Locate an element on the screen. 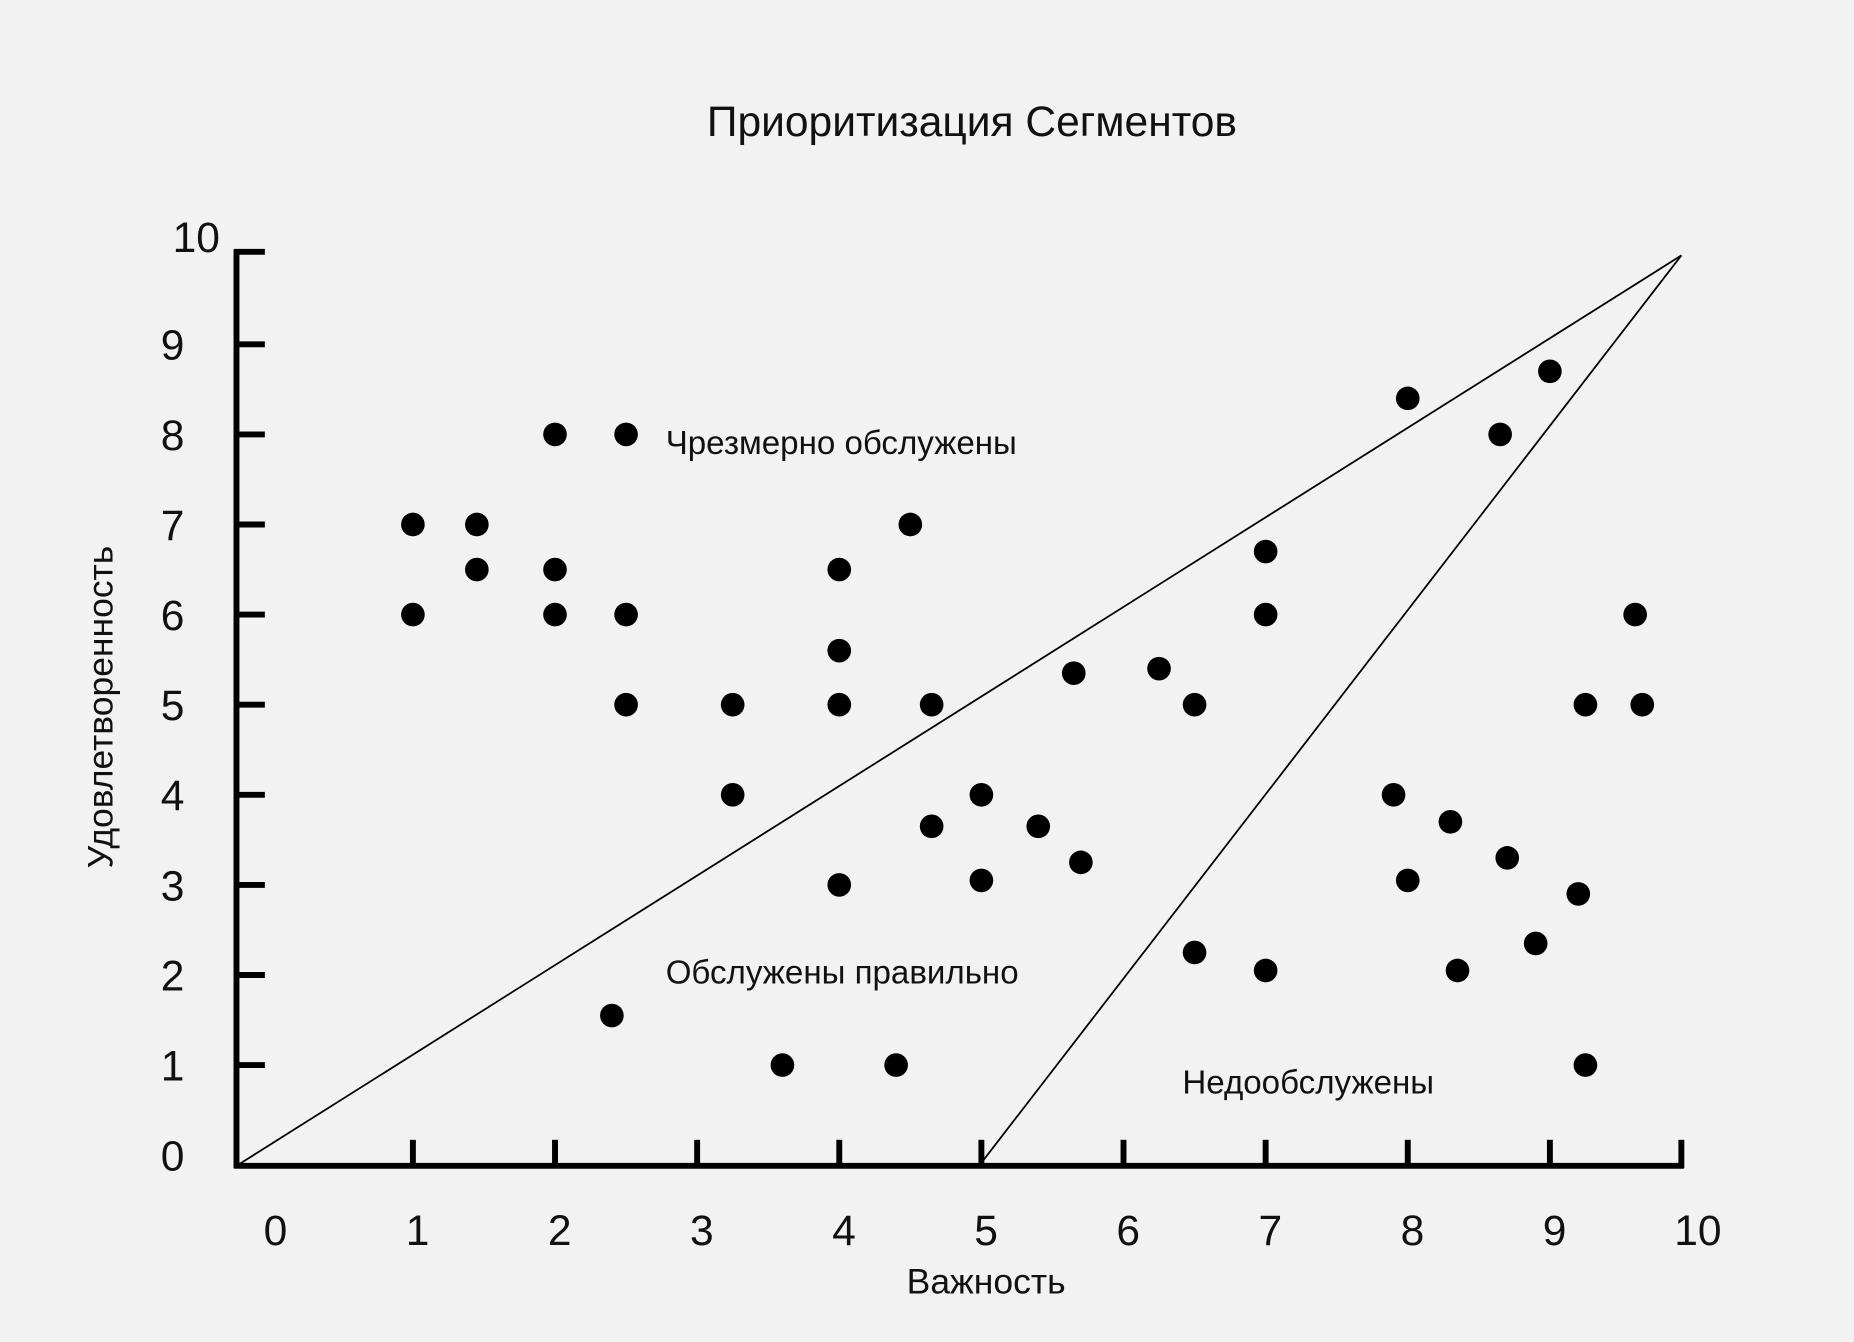 This screenshot has height=1342, width=1854. x-tick-label: 8 is located at coordinates (1413, 1231).